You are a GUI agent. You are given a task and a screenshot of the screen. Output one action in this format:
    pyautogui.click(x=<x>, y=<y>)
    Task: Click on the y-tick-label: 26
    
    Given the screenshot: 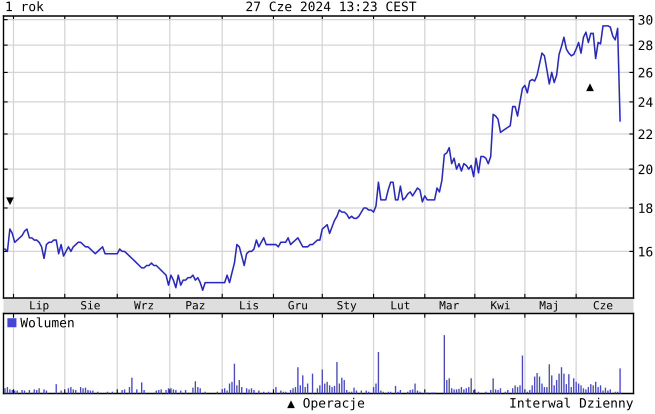 What is the action you would take?
    pyautogui.click(x=645, y=73)
    